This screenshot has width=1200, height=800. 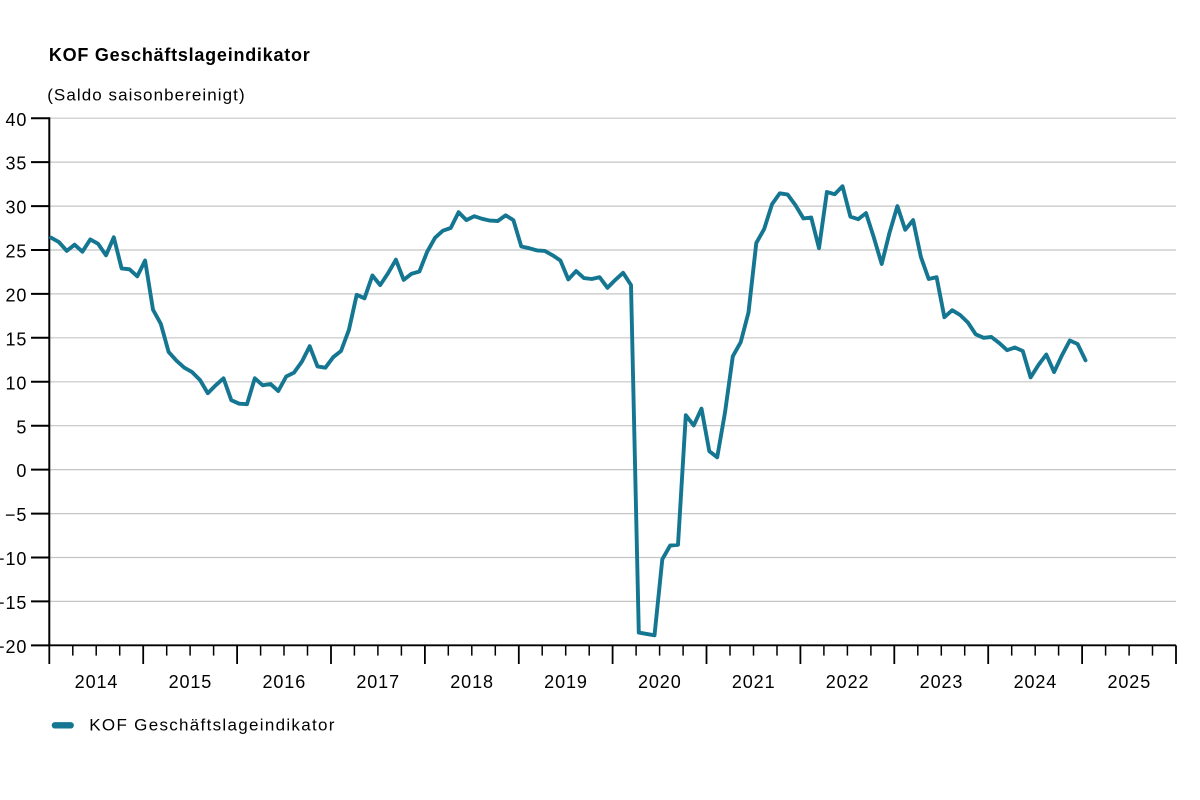 I want to click on svg-text: 20, so click(x=16, y=296).